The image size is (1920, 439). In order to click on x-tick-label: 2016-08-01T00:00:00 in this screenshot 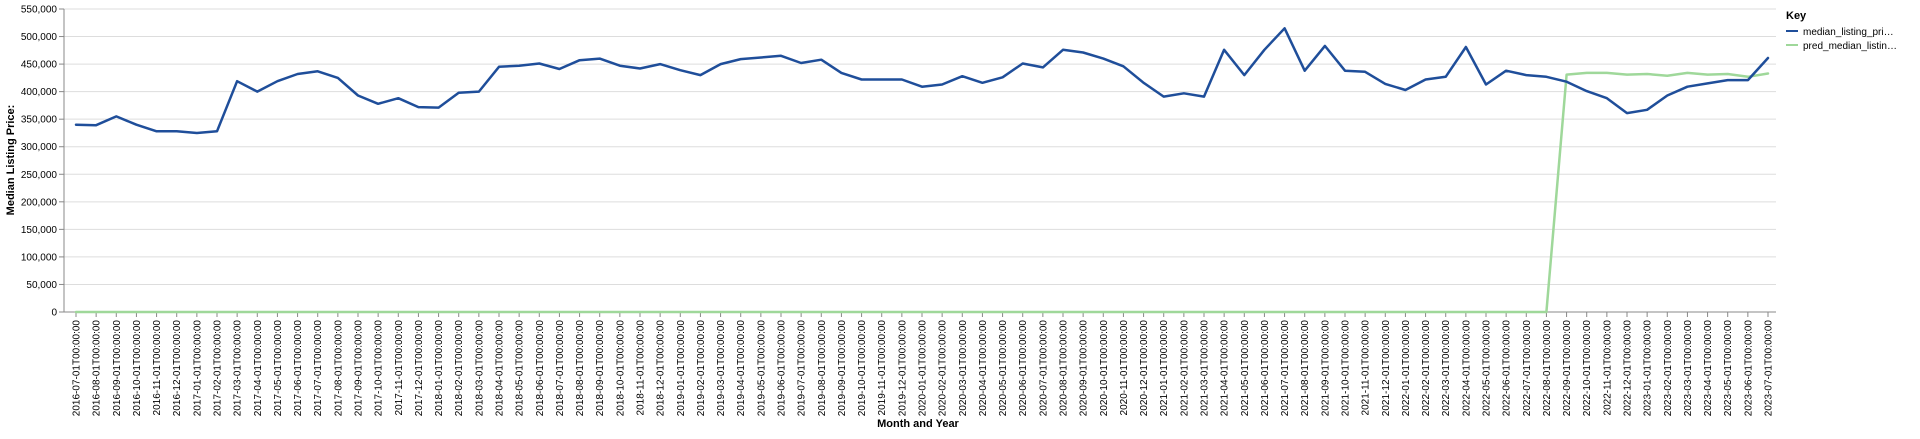, I will do `click(97, 368)`.